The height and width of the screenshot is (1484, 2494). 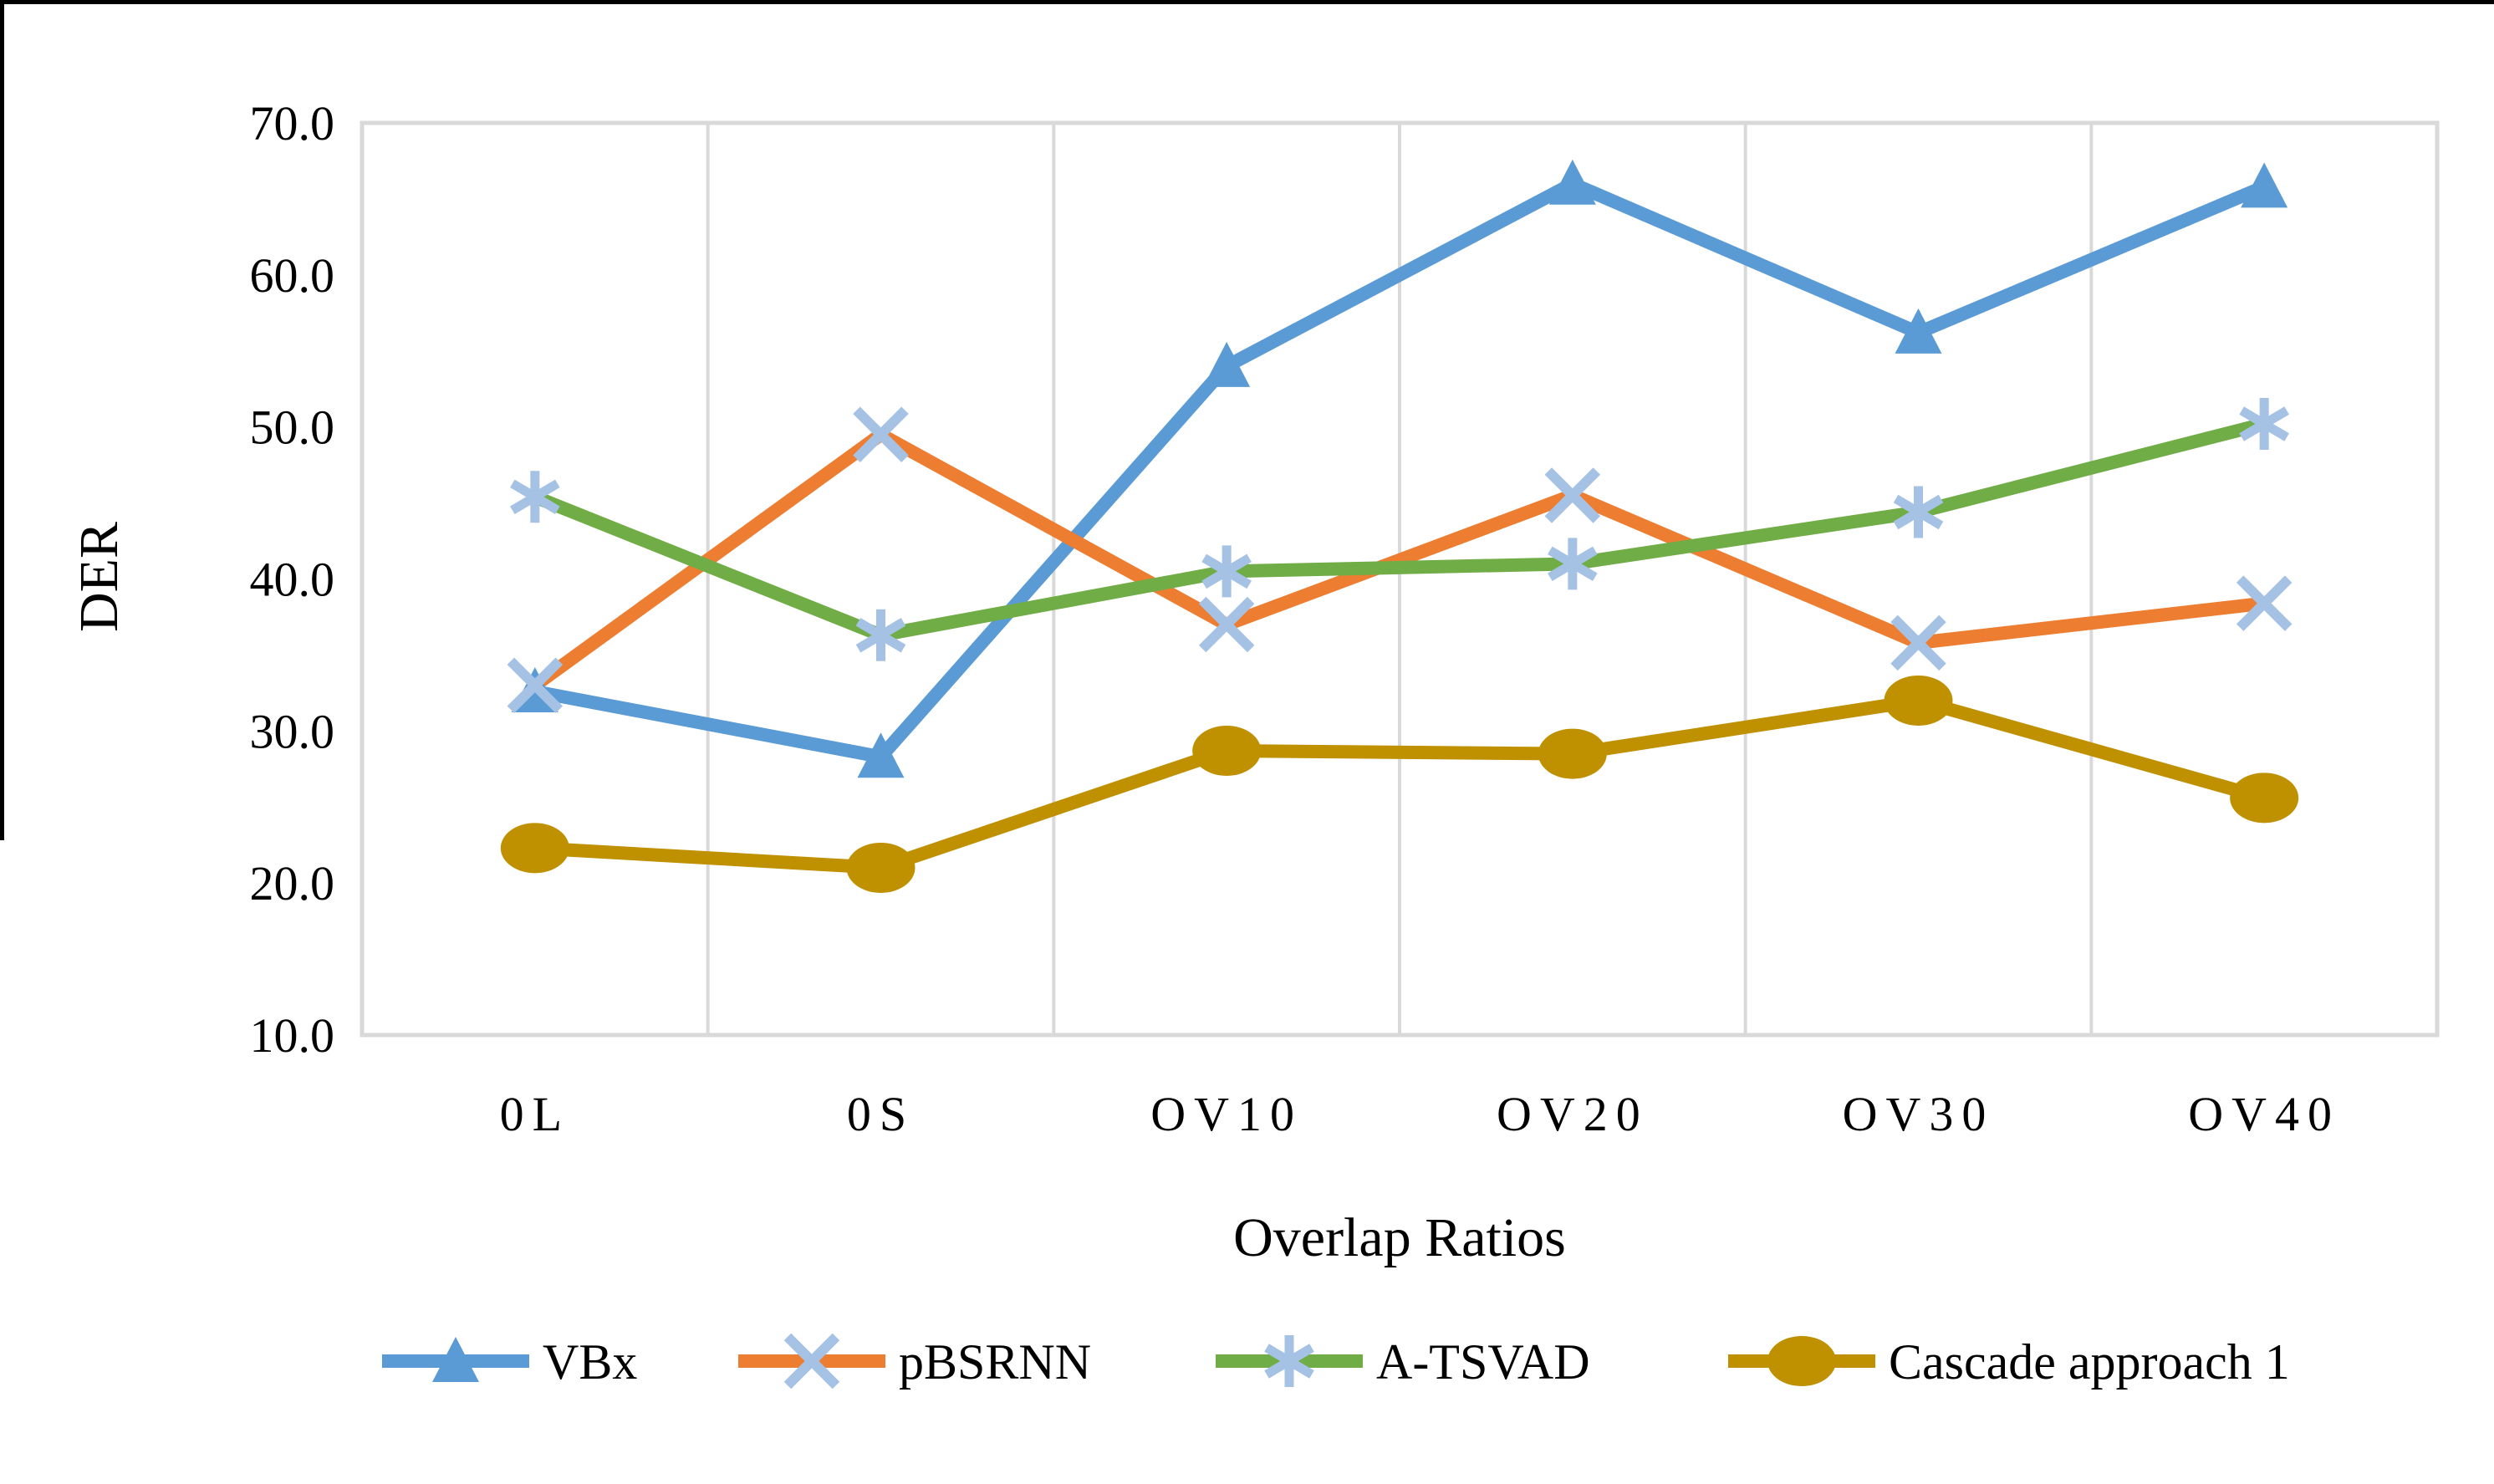 What do you see at coordinates (1572, 495) in the screenshot?
I see `marker-x-pbsrnn-ov20` at bounding box center [1572, 495].